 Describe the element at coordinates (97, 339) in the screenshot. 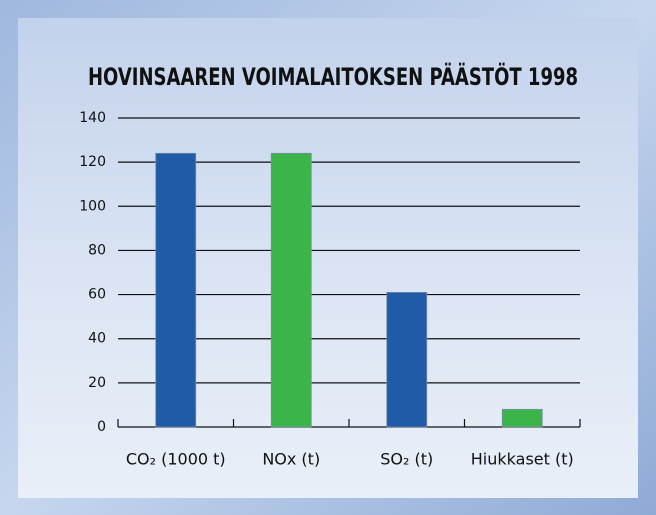

I see `y-tick-label: 40` at that location.